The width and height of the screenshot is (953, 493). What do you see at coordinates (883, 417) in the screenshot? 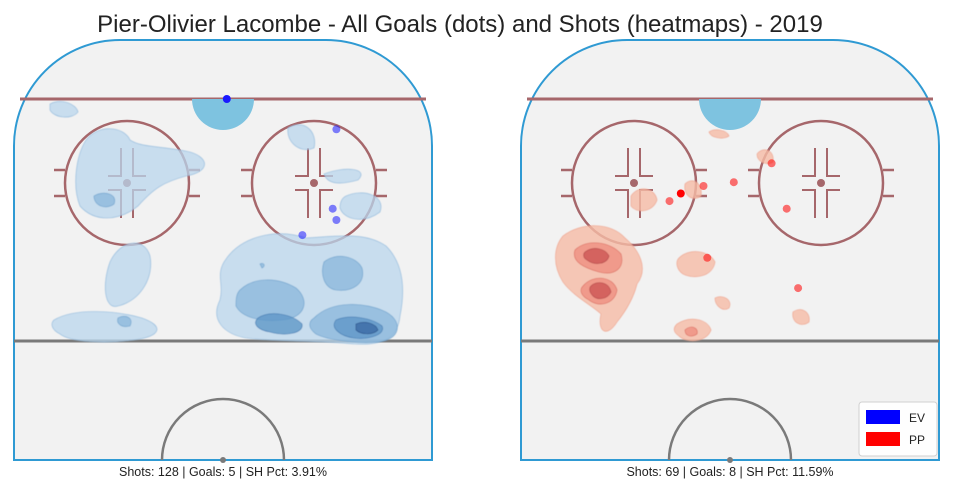
I see `legend-swatch-ev` at bounding box center [883, 417].